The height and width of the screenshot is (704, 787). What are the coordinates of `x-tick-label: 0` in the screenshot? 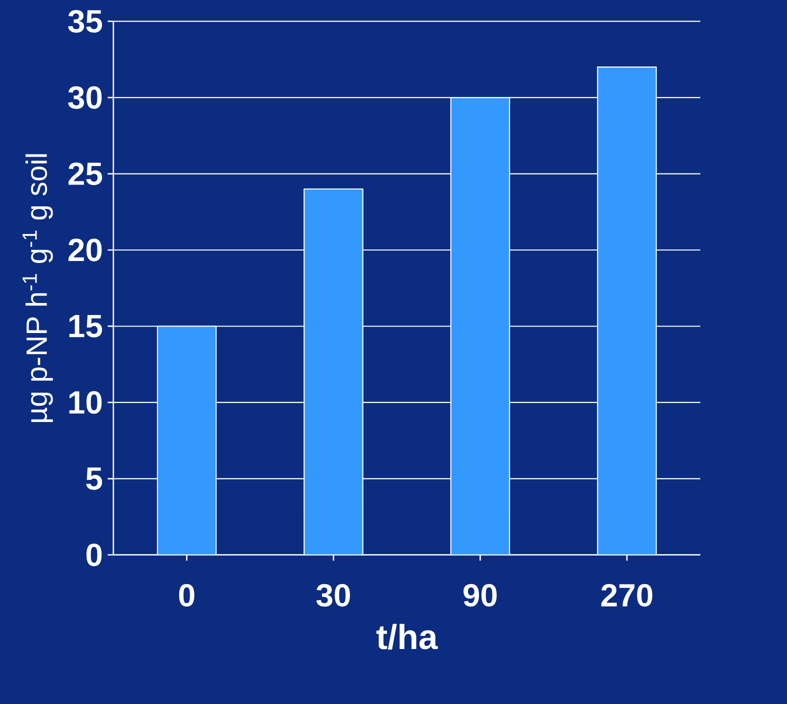 It's located at (186, 595).